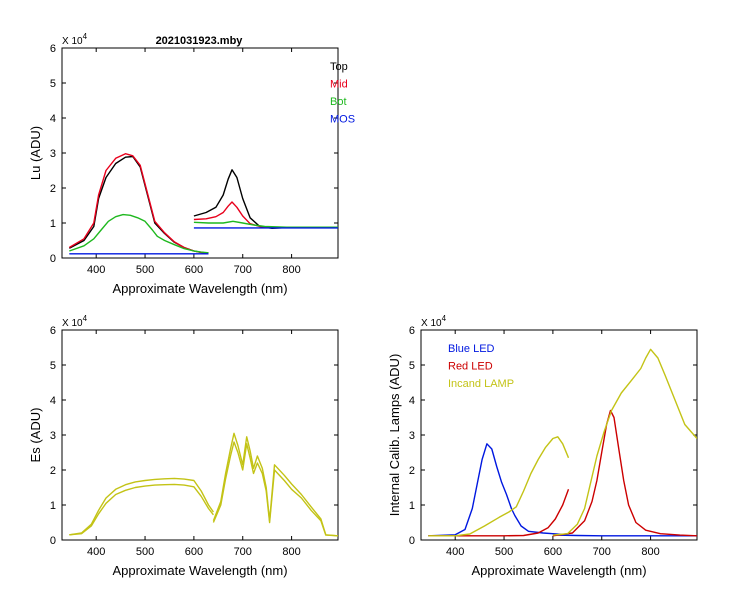 This screenshot has width=750, height=600. I want to click on series-line-mid, so click(138, 203).